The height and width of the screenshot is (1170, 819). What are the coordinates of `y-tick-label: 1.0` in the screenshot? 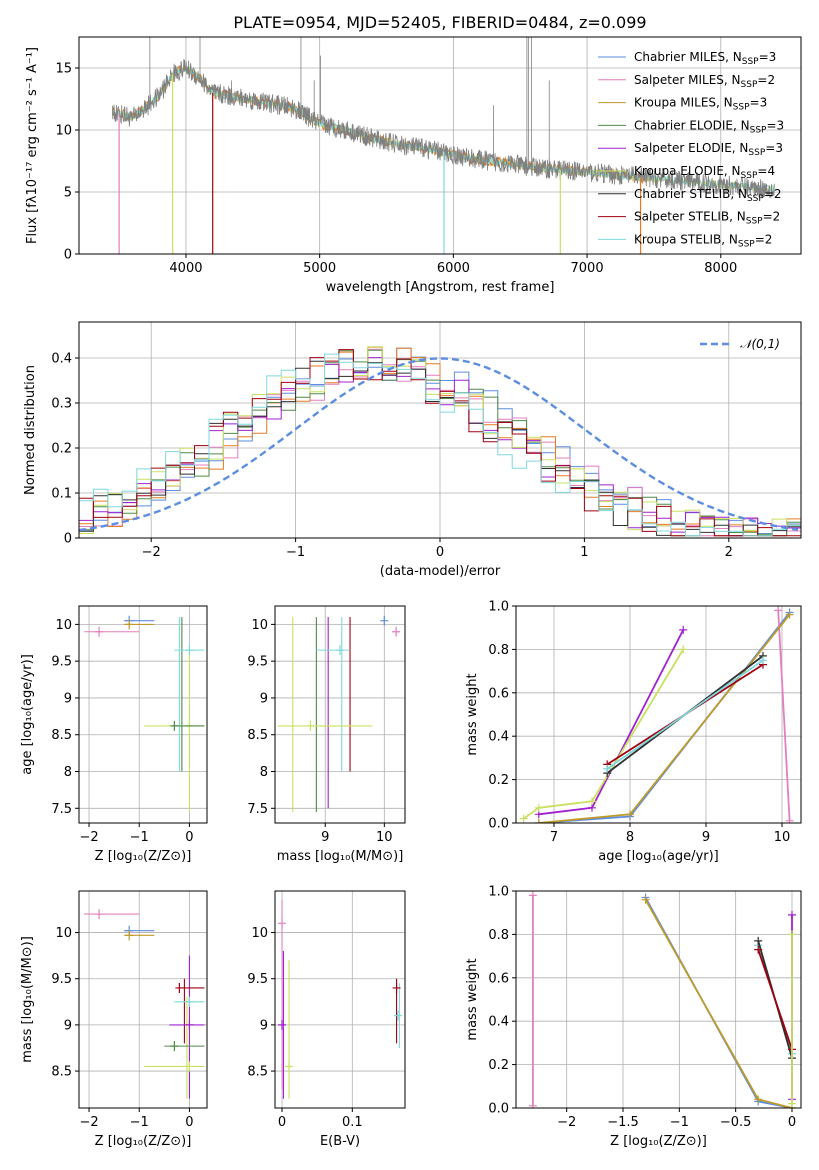 It's located at (498, 892).